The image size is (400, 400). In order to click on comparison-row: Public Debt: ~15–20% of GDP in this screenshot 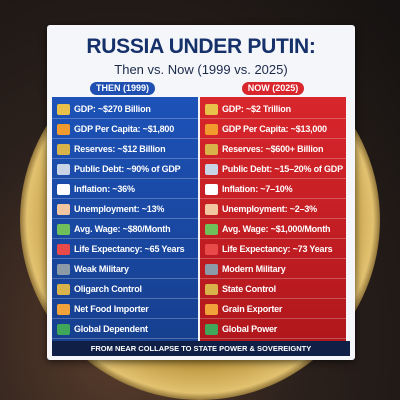, I will do `click(273, 169)`.